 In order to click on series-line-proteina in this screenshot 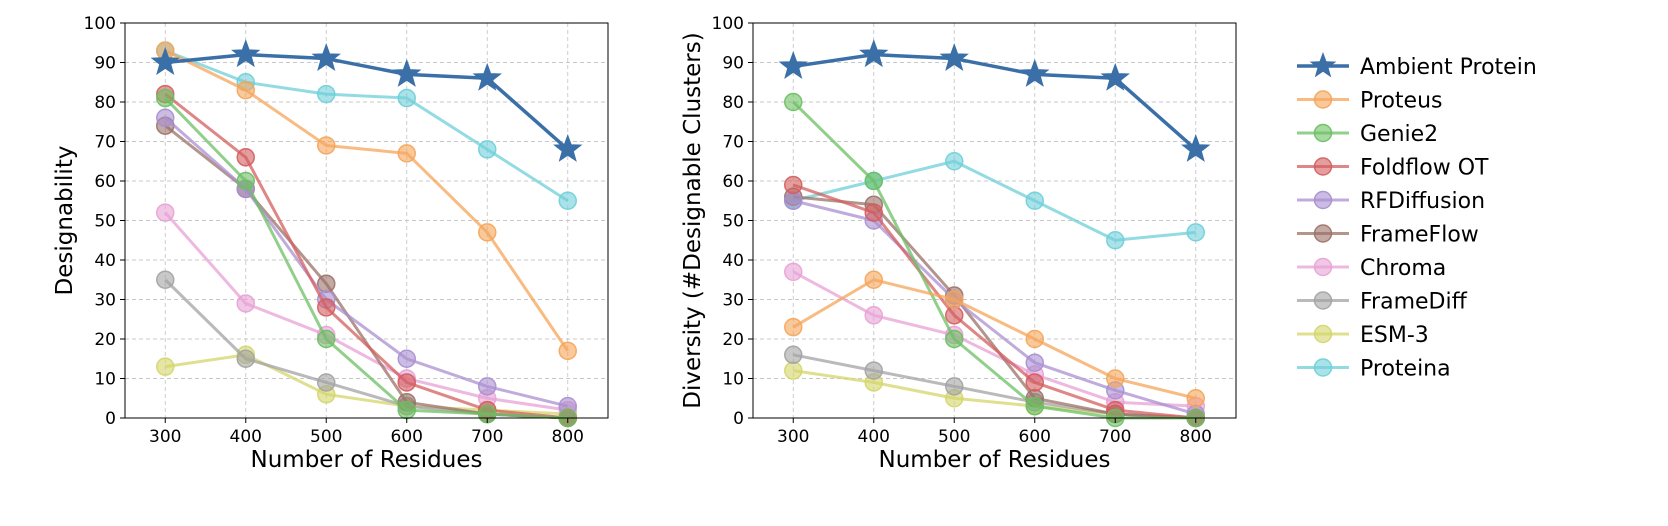, I will do `click(994, 200)`.